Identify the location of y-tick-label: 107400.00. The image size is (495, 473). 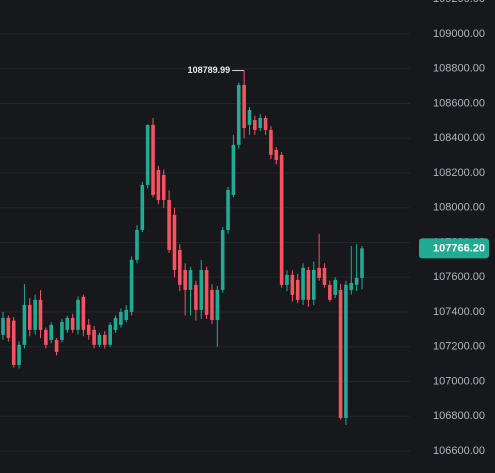
(459, 312).